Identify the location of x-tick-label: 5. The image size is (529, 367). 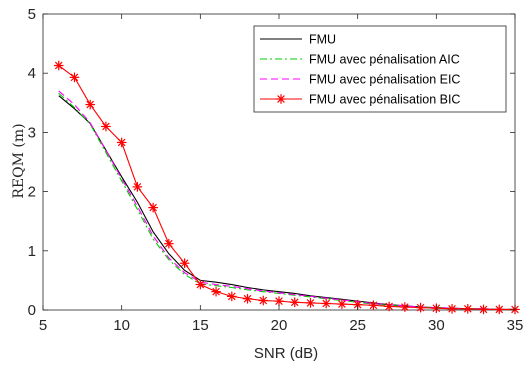
(43, 325).